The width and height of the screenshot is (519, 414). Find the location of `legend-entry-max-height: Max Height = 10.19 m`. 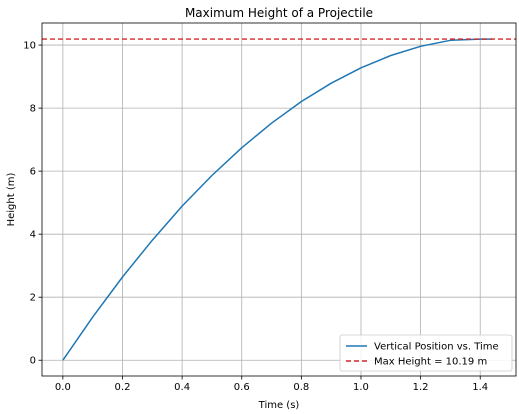

legend-entry-max-height: Max Height = 10.19 m is located at coordinates (430, 362).